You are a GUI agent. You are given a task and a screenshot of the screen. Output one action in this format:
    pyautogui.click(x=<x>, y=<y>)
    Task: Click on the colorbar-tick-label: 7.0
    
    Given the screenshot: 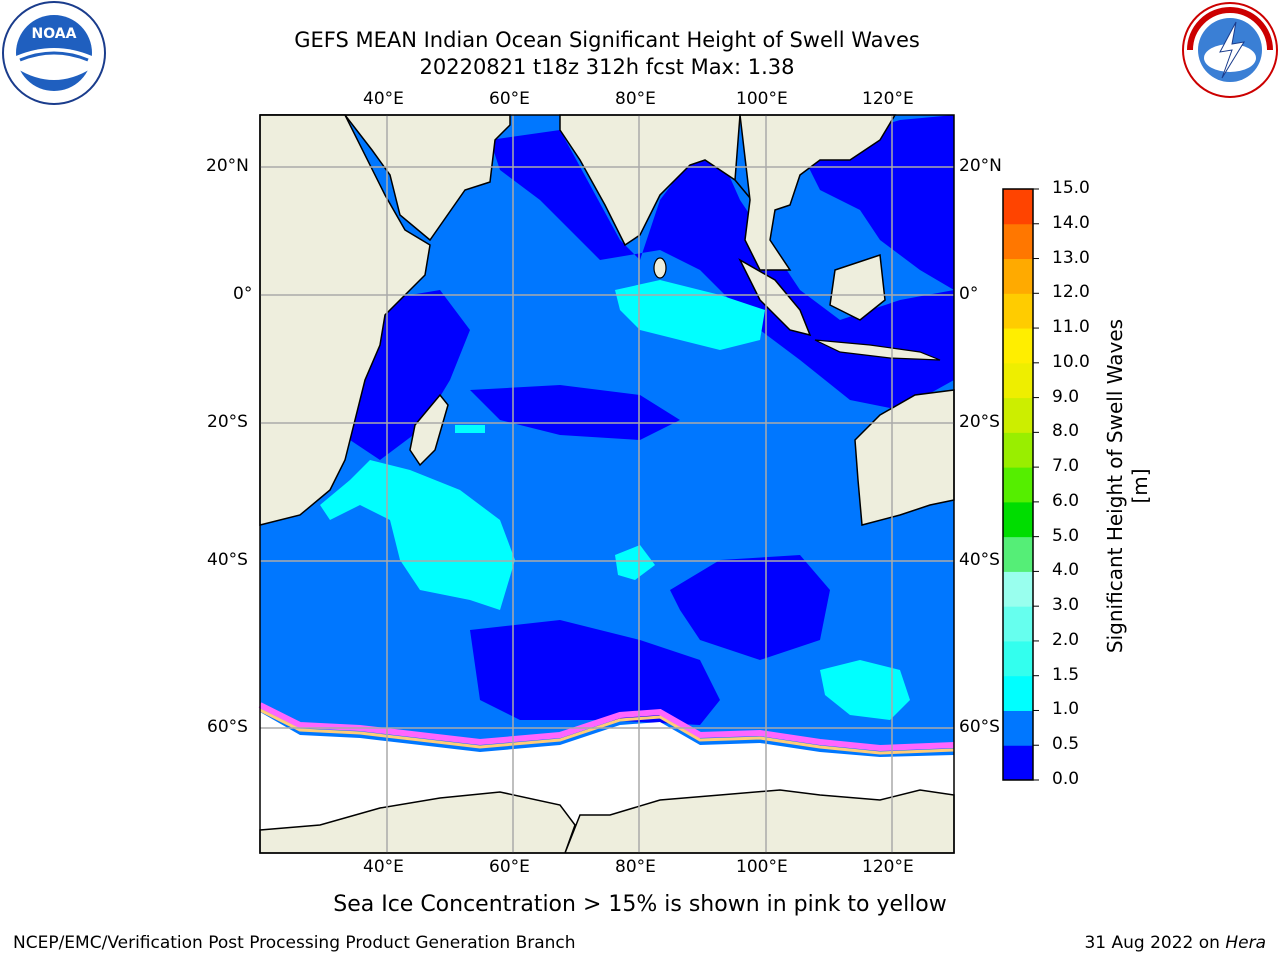 What is the action you would take?
    pyautogui.click(x=1066, y=466)
    